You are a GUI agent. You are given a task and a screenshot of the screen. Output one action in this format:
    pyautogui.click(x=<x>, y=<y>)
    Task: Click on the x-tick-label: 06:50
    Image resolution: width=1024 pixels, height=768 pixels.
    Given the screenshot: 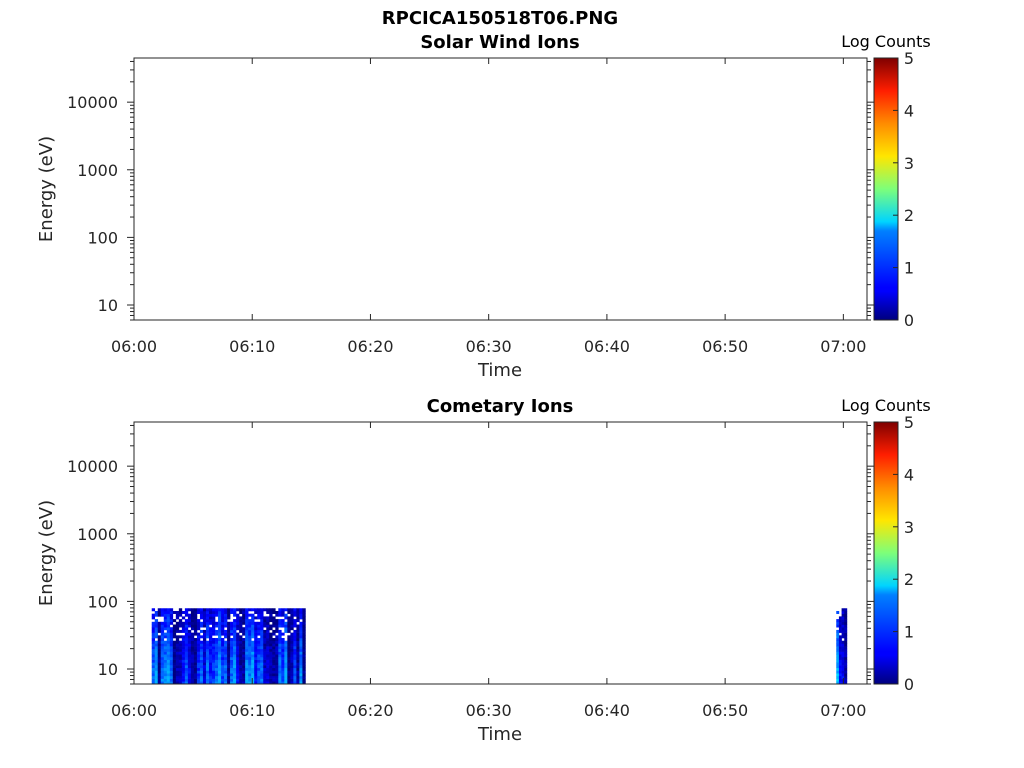 What is the action you would take?
    pyautogui.click(x=725, y=346)
    